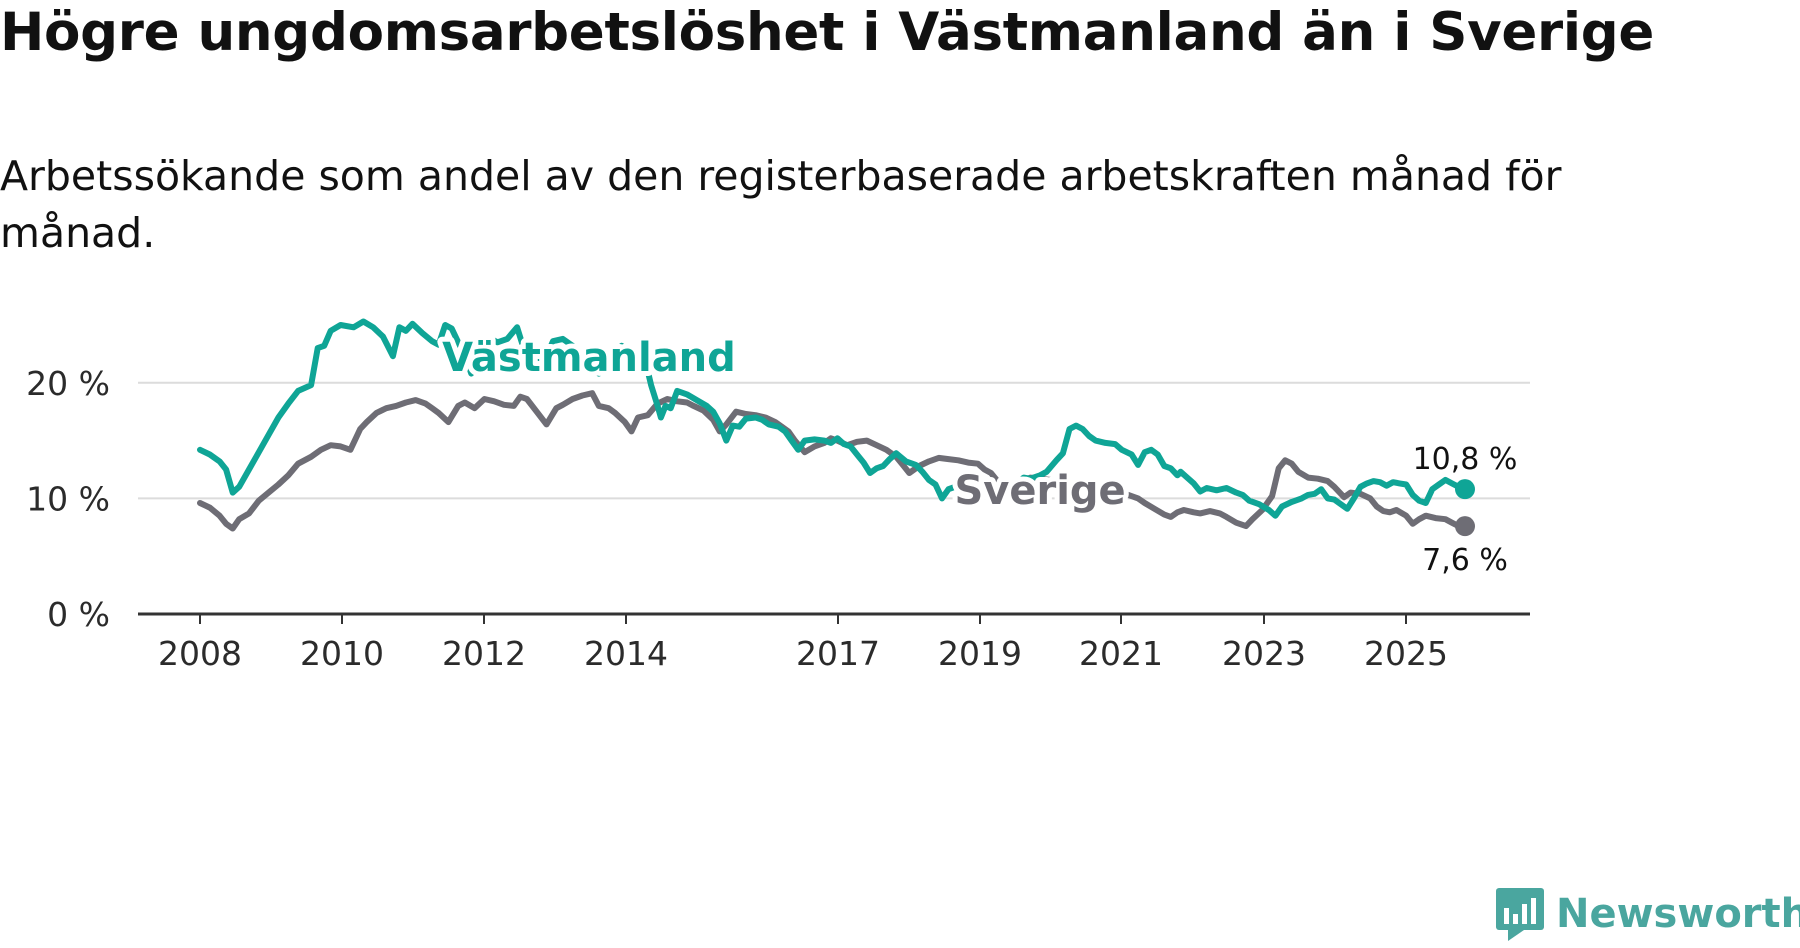 The width and height of the screenshot is (1800, 948). I want to click on x-tick-label: 2012, so click(484, 653).